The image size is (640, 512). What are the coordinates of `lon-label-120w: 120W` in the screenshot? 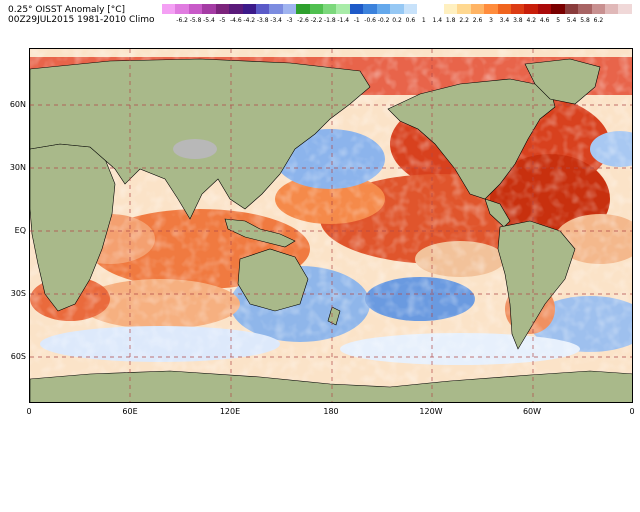 It's located at (431, 411).